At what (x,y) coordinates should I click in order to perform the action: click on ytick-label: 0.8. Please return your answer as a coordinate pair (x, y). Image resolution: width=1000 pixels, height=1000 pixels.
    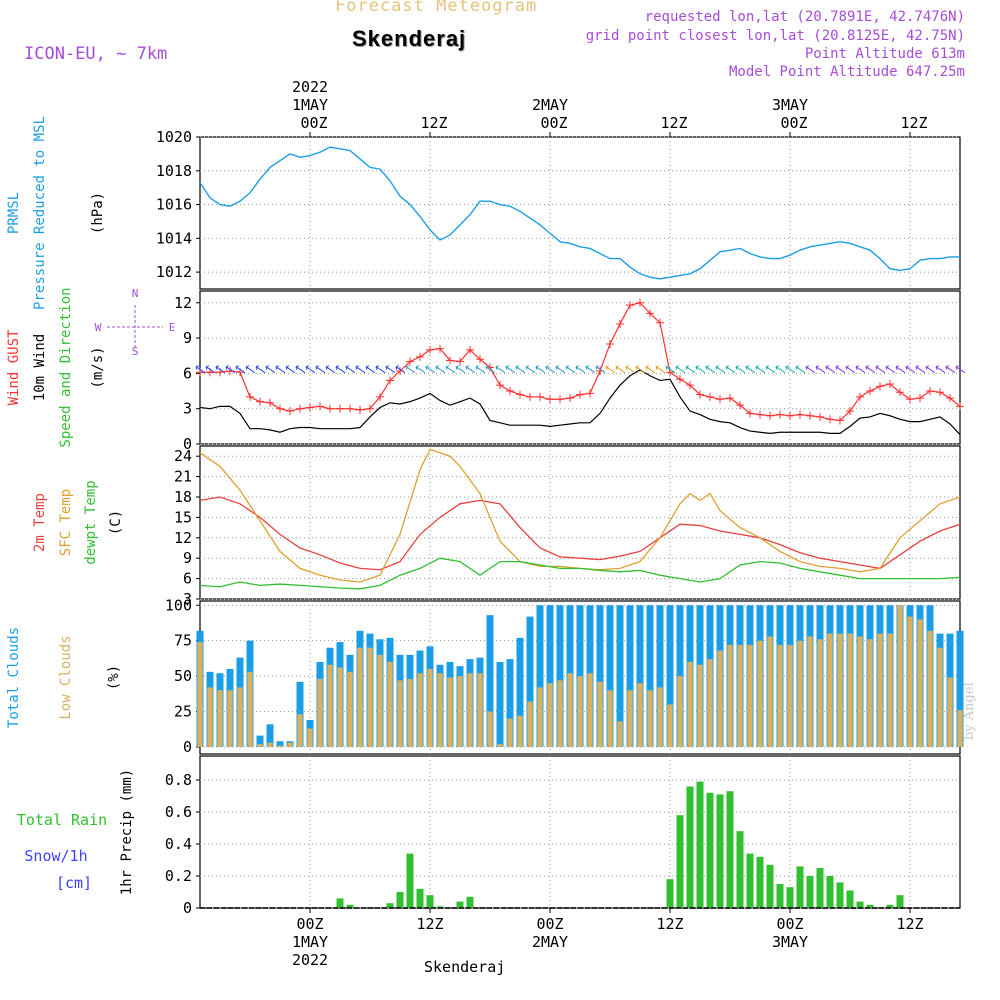
    Looking at the image, I should click on (178, 780).